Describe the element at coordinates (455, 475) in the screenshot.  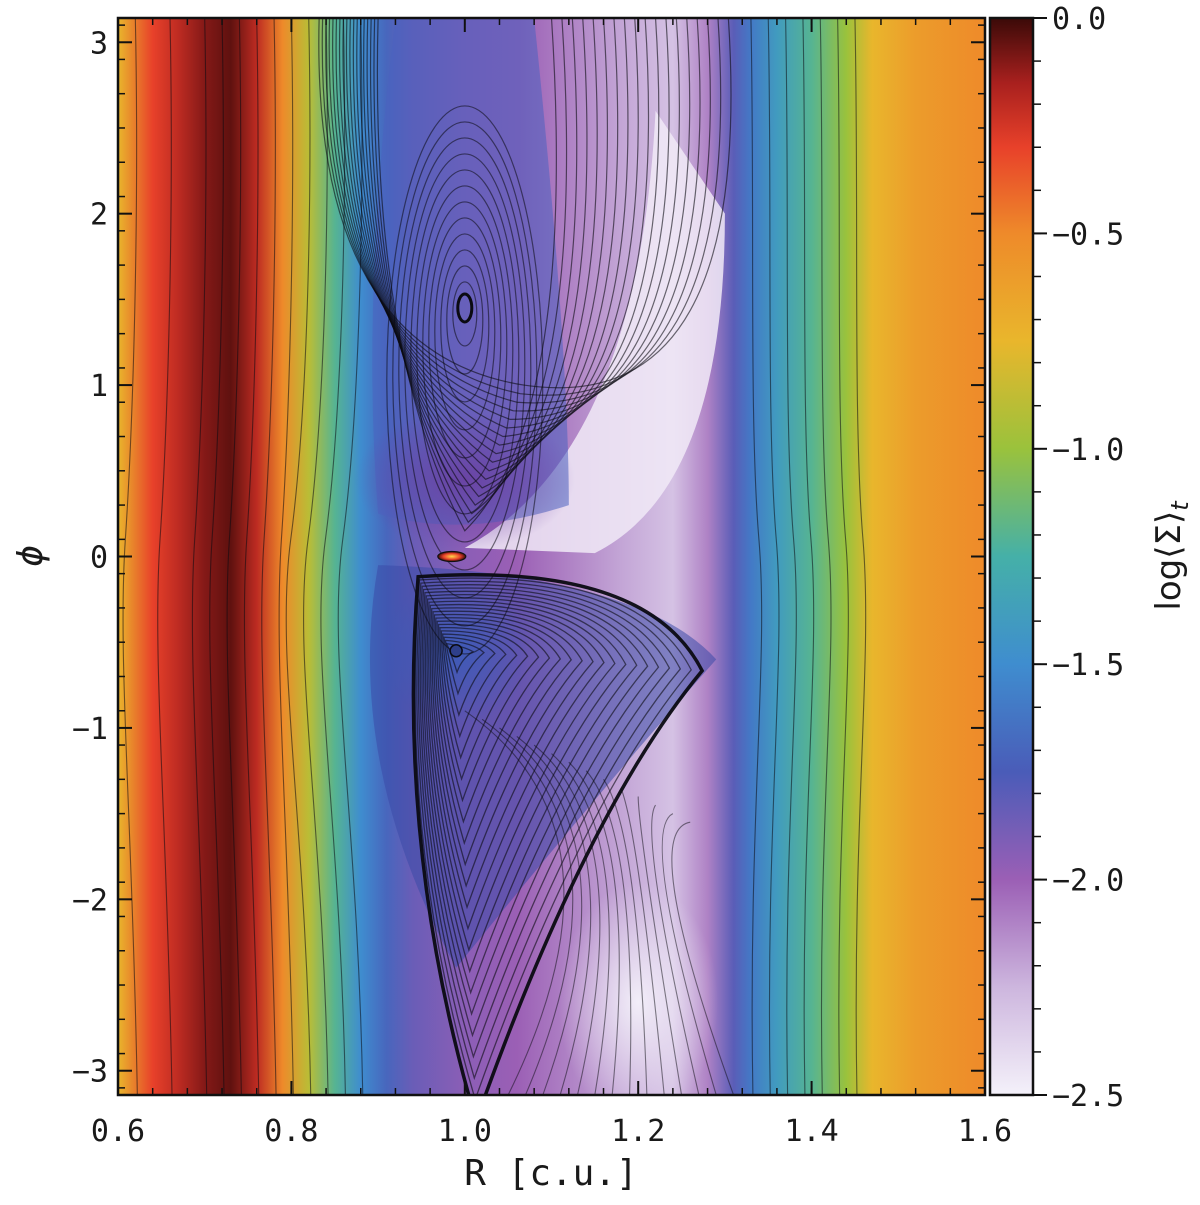
I see `flow-features` at that location.